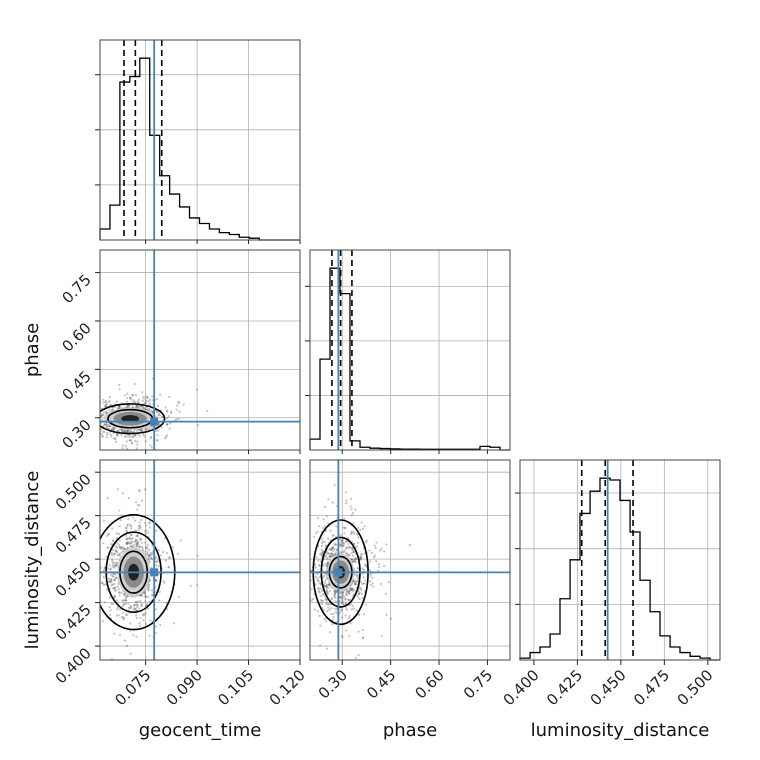 Image resolution: width=760 pixels, height=760 pixels. I want to click on truth-marker, so click(338, 572).